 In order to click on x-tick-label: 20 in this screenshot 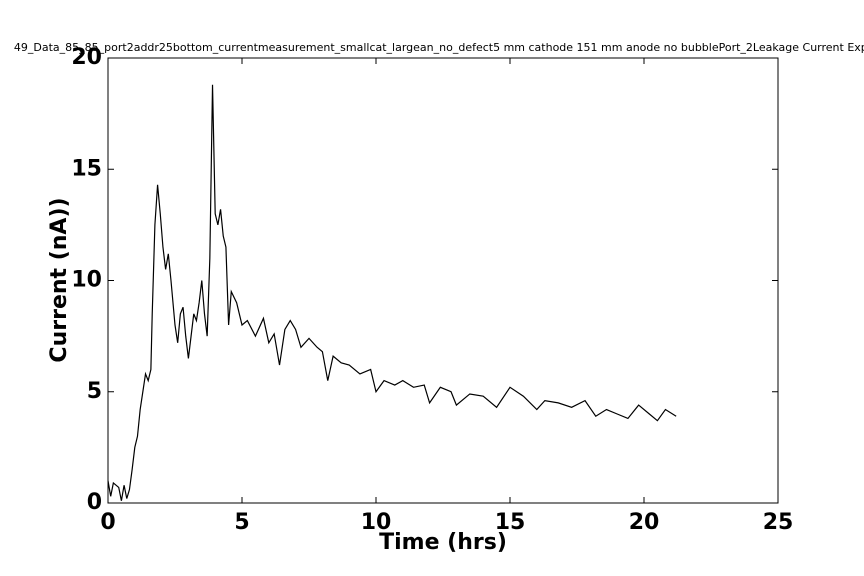, I will do `click(644, 522)`.